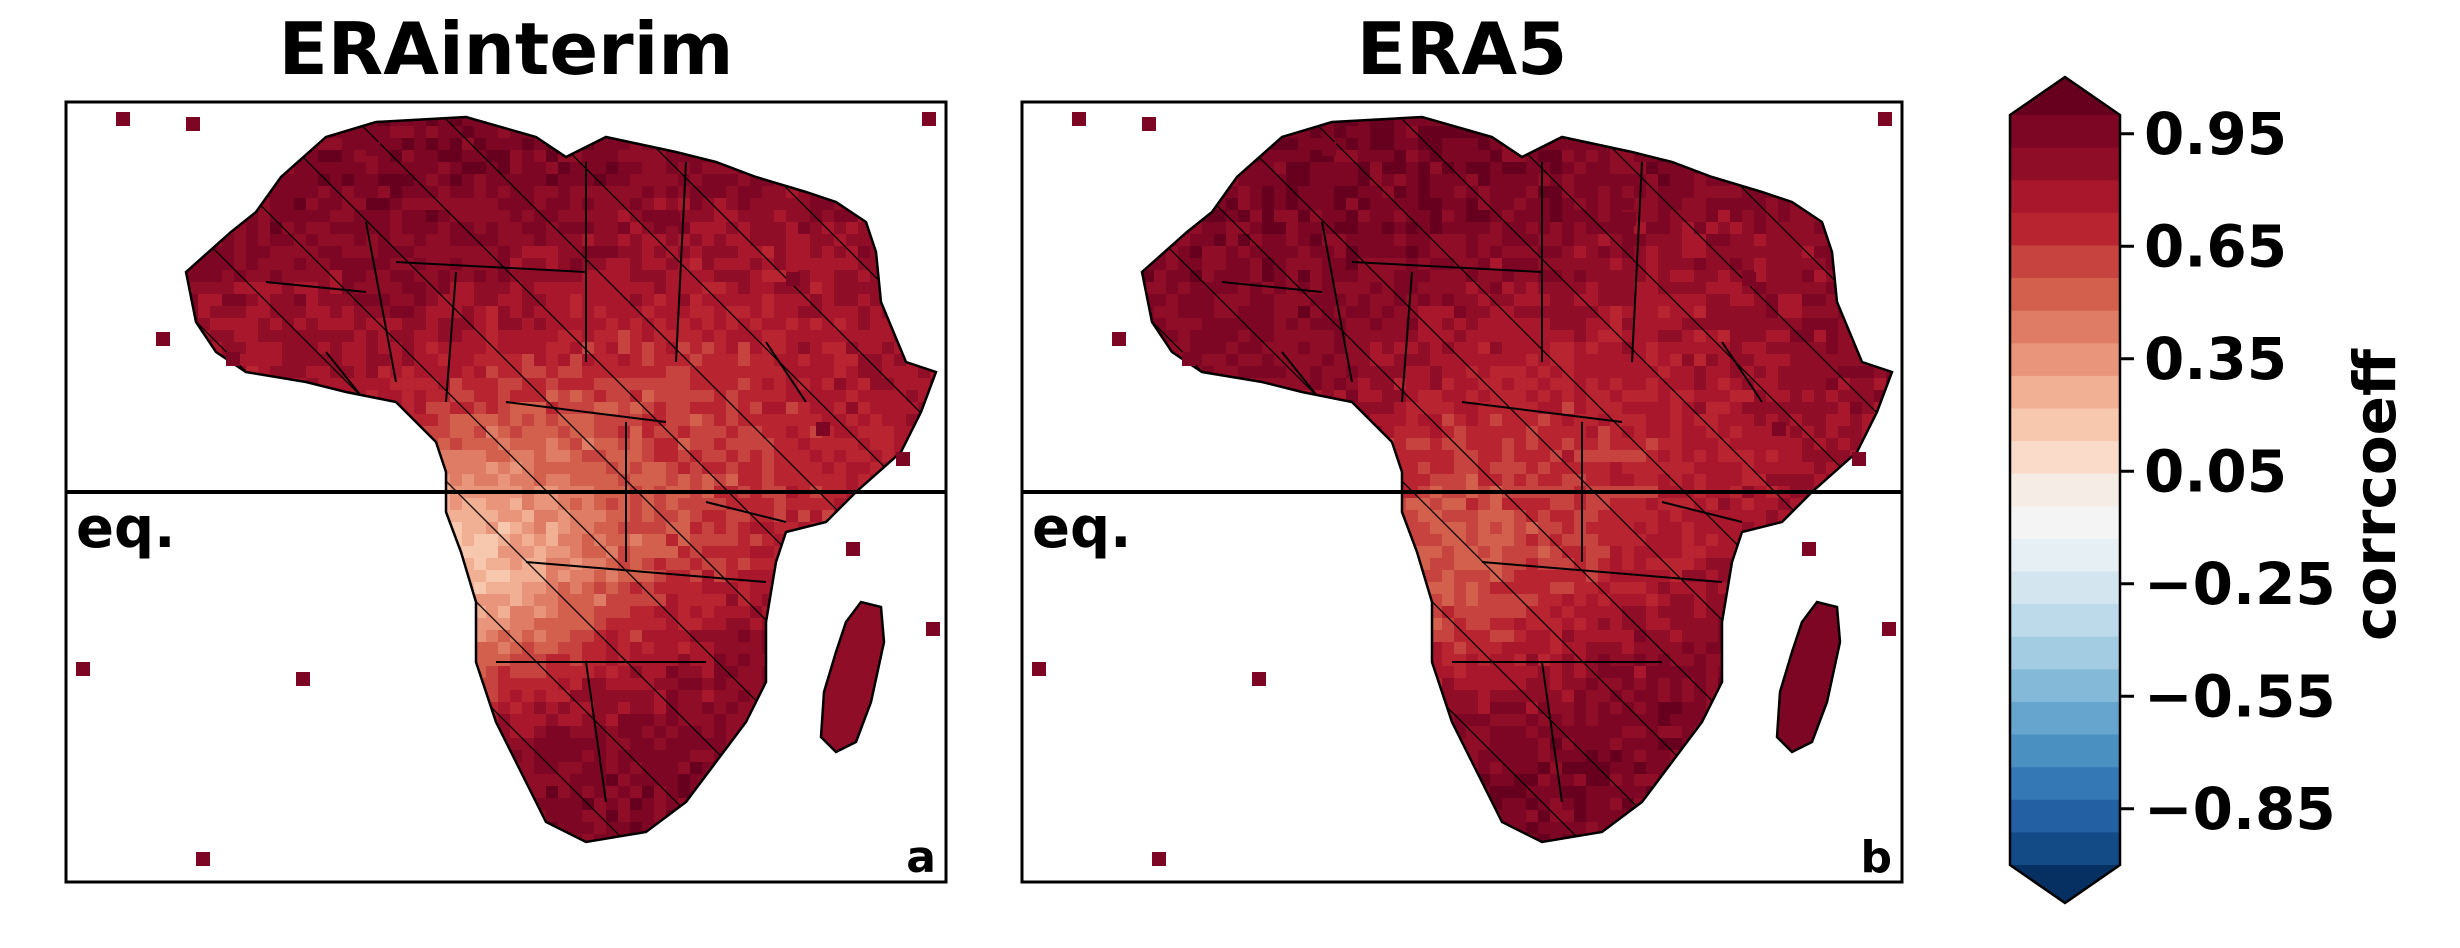  Describe the element at coordinates (123, 119) in the screenshot. I see `island-cell` at that location.